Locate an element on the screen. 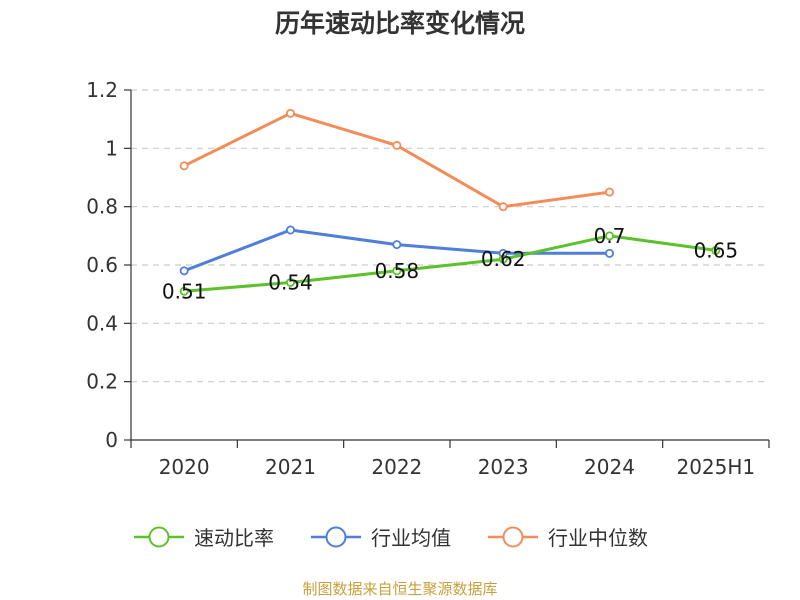 The height and width of the screenshot is (600, 800). y-tick-label: 0.6 is located at coordinates (102, 265).